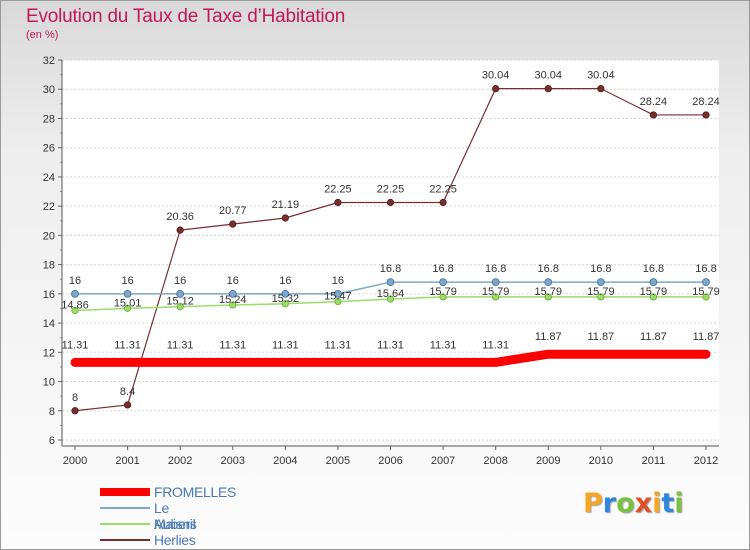  Describe the element at coordinates (49, 383) in the screenshot. I see `y-tick-label: 10` at that location.